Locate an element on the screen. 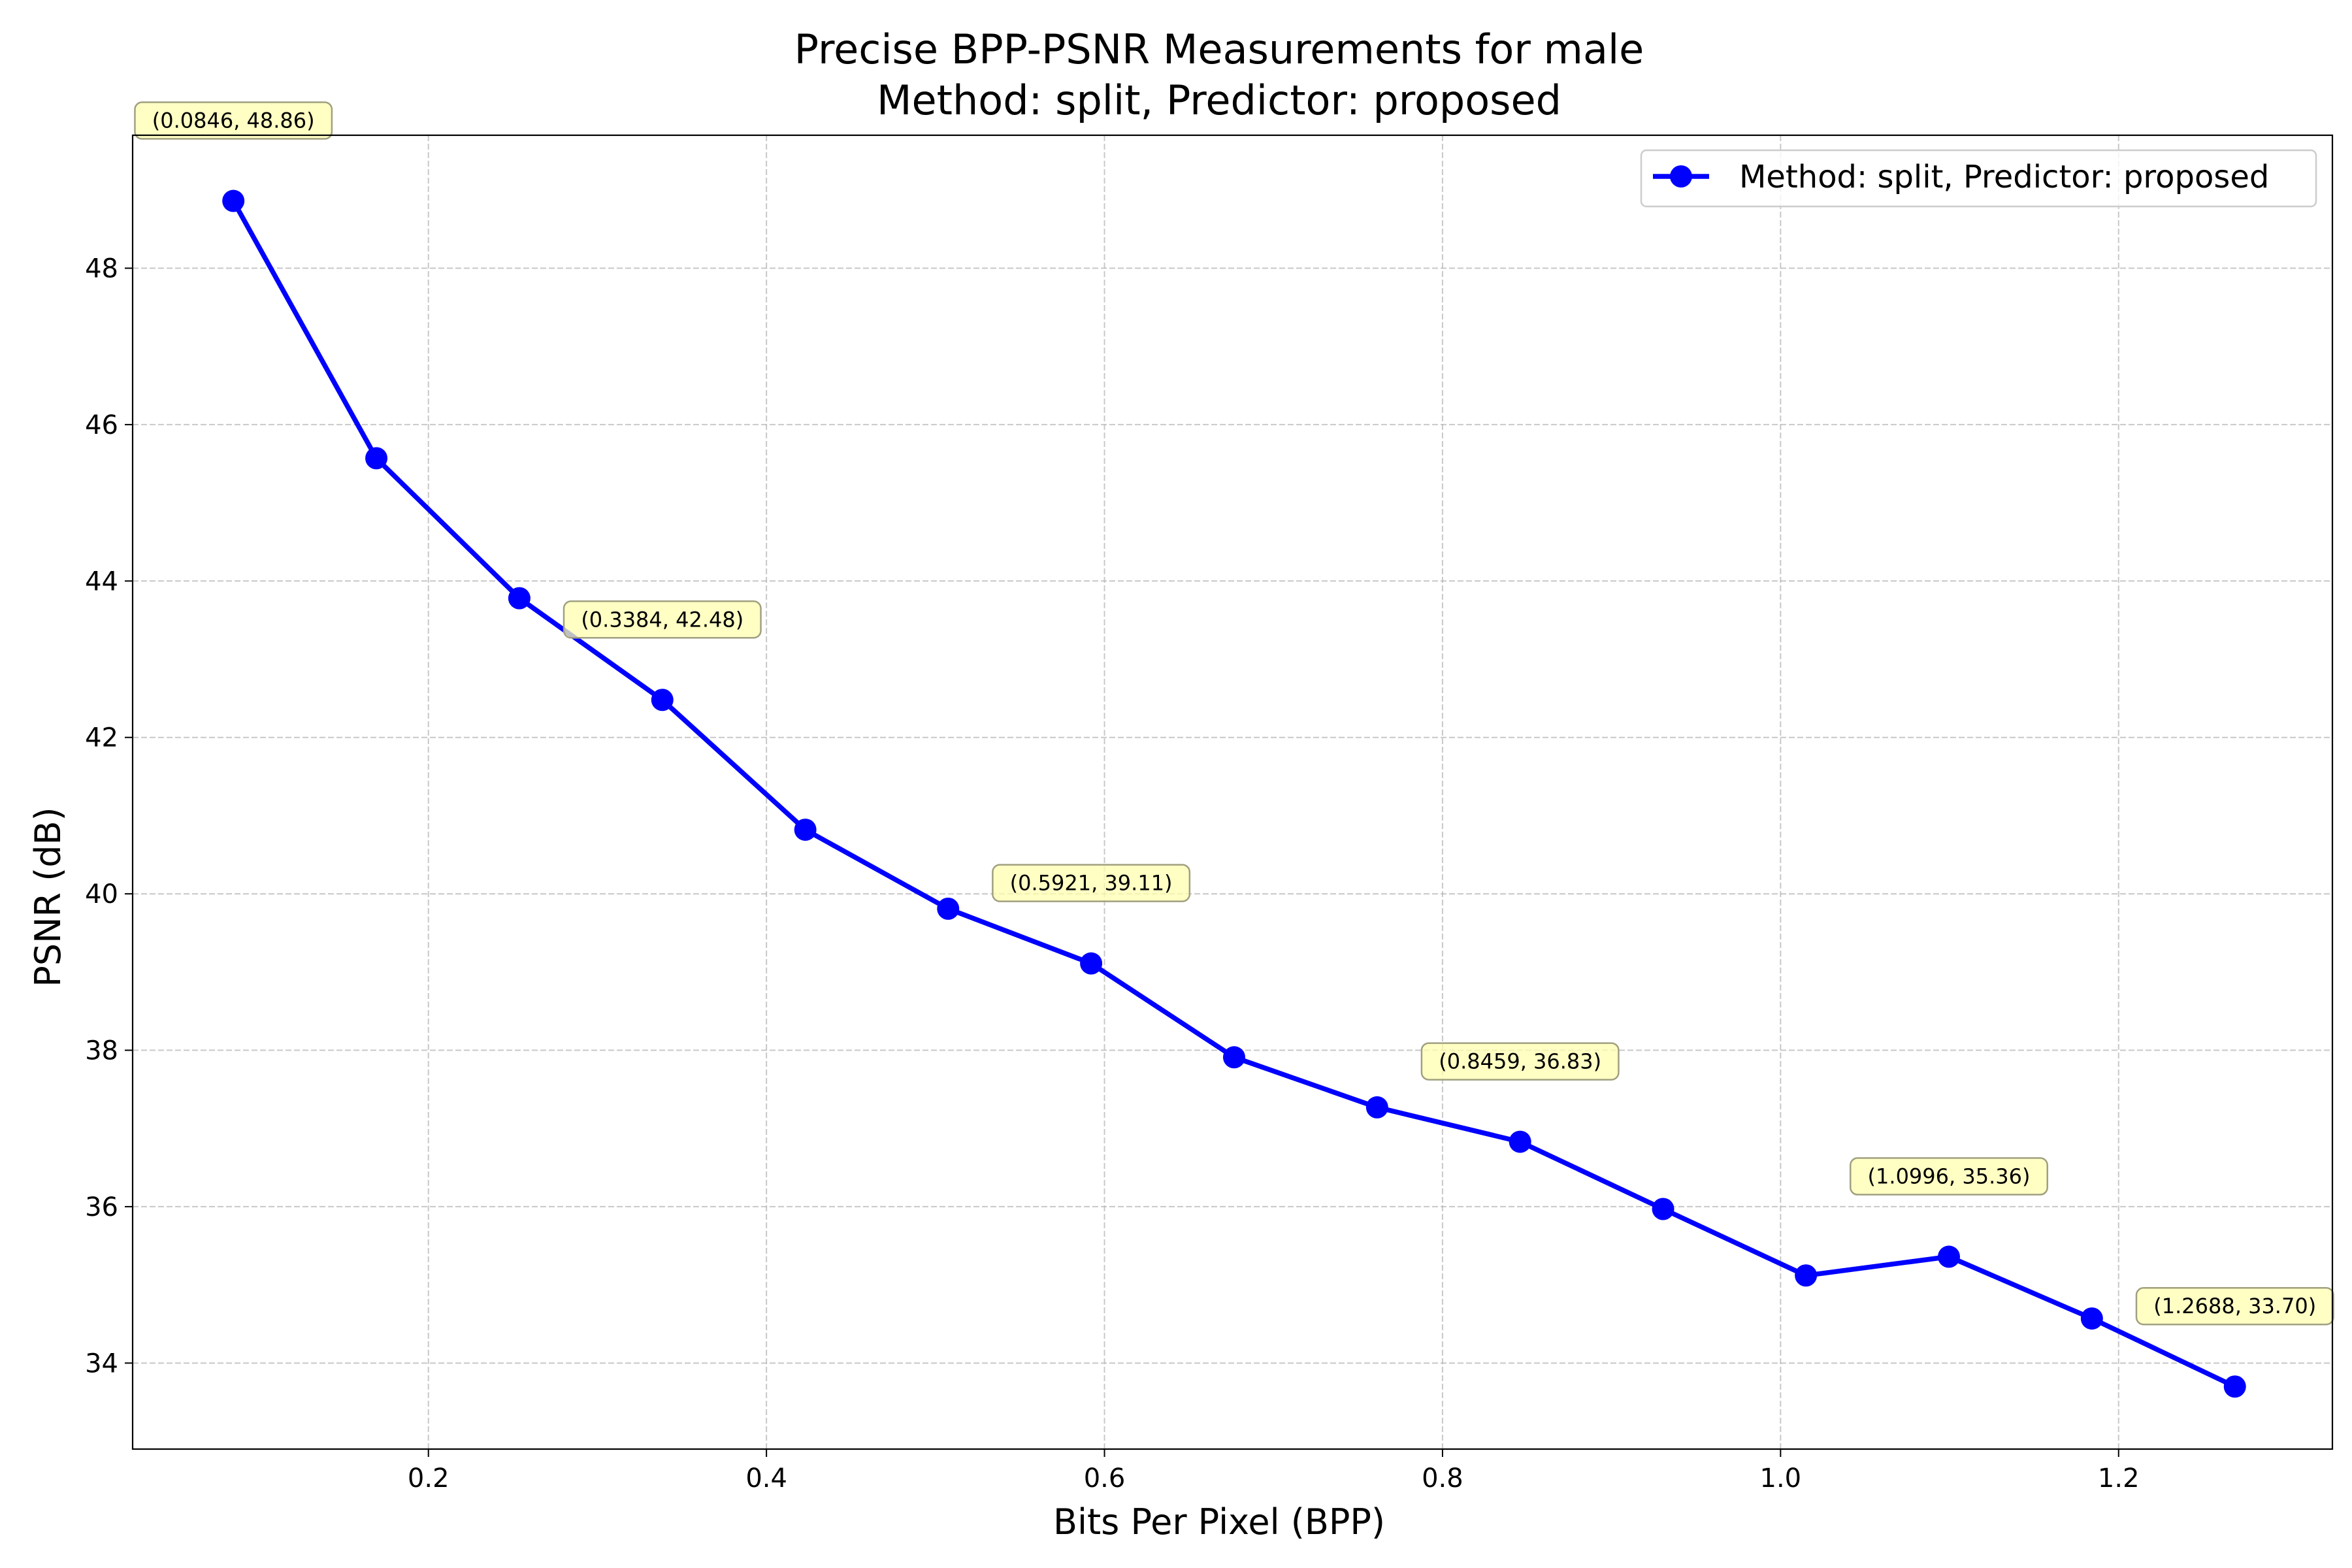  x-tick-label: 0.6 is located at coordinates (1105, 1478).